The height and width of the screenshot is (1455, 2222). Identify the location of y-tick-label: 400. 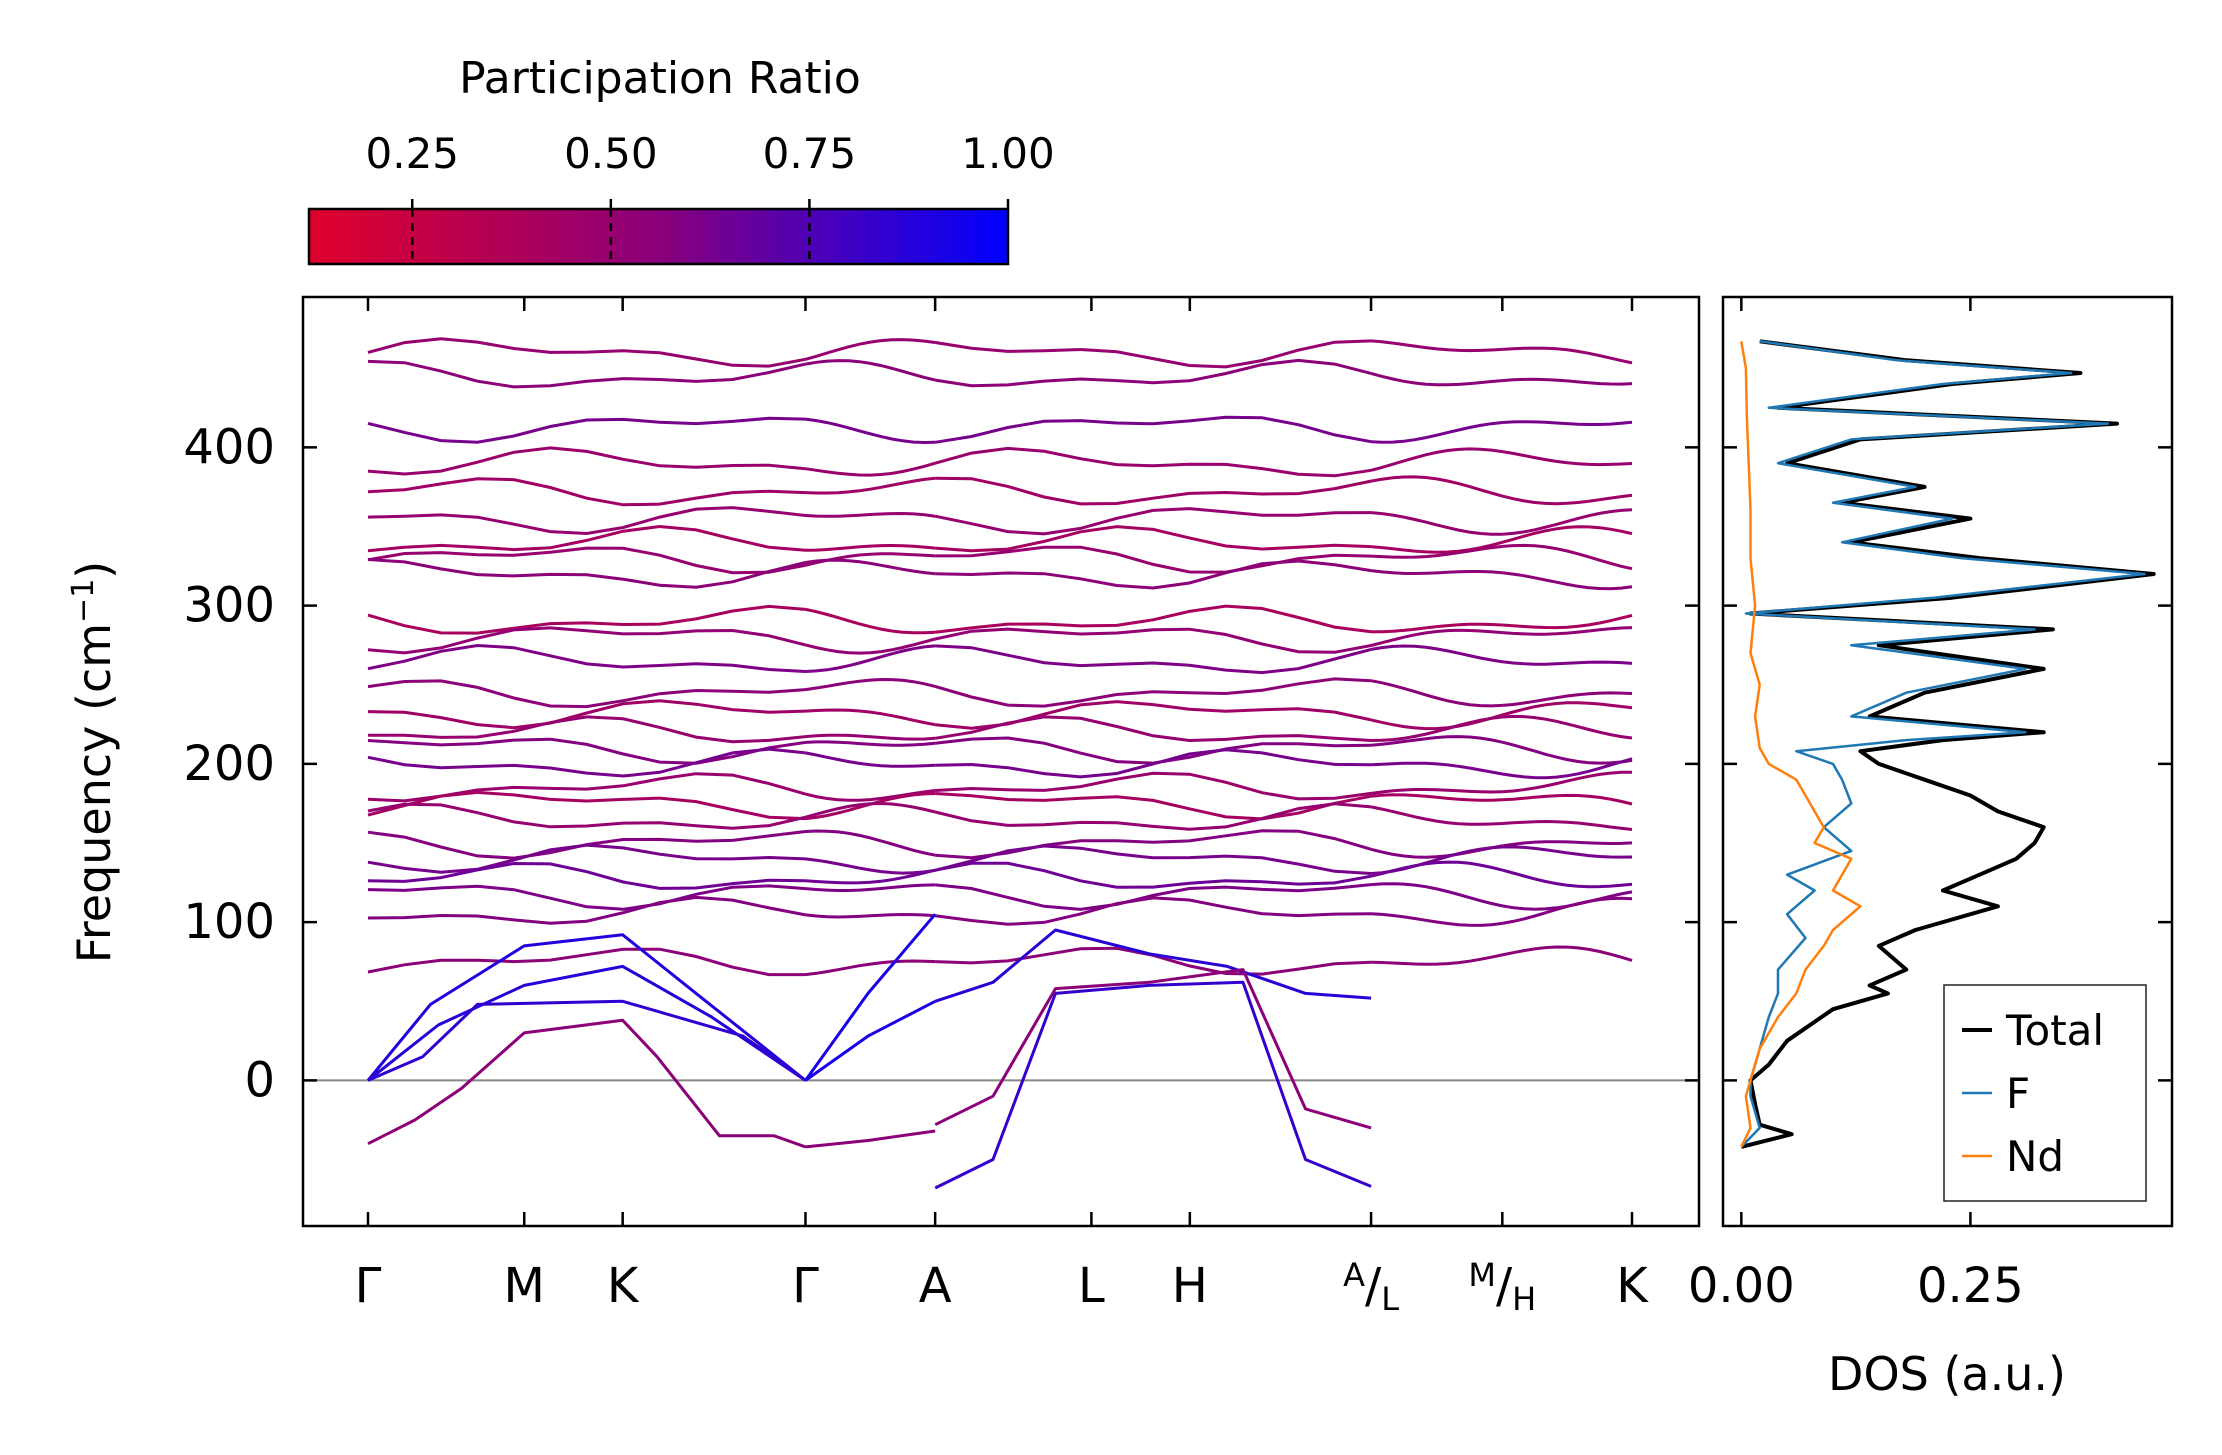
(229, 447).